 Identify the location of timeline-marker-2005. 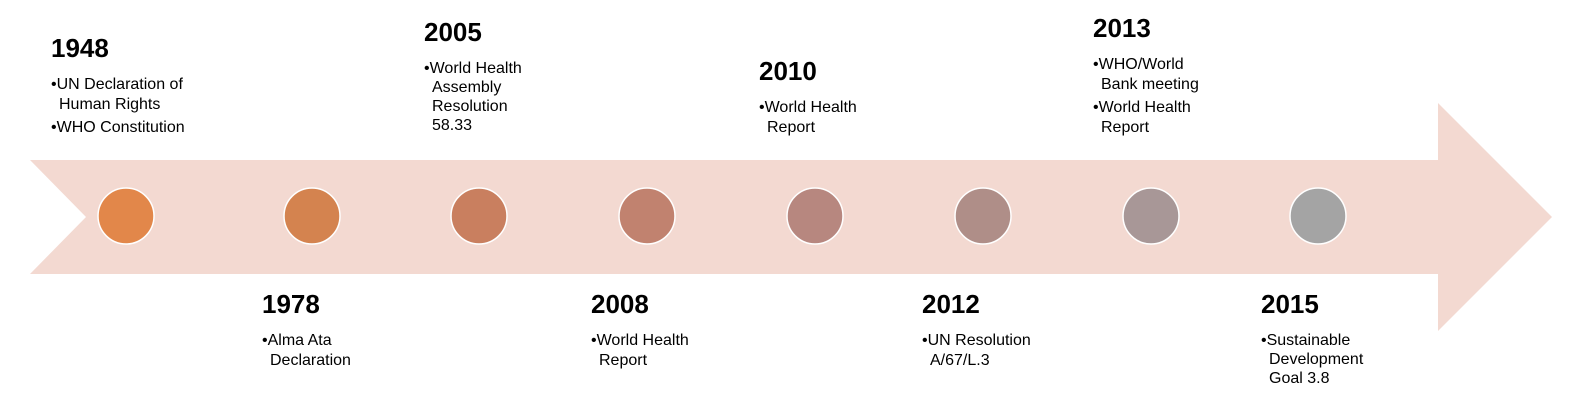
(479, 216).